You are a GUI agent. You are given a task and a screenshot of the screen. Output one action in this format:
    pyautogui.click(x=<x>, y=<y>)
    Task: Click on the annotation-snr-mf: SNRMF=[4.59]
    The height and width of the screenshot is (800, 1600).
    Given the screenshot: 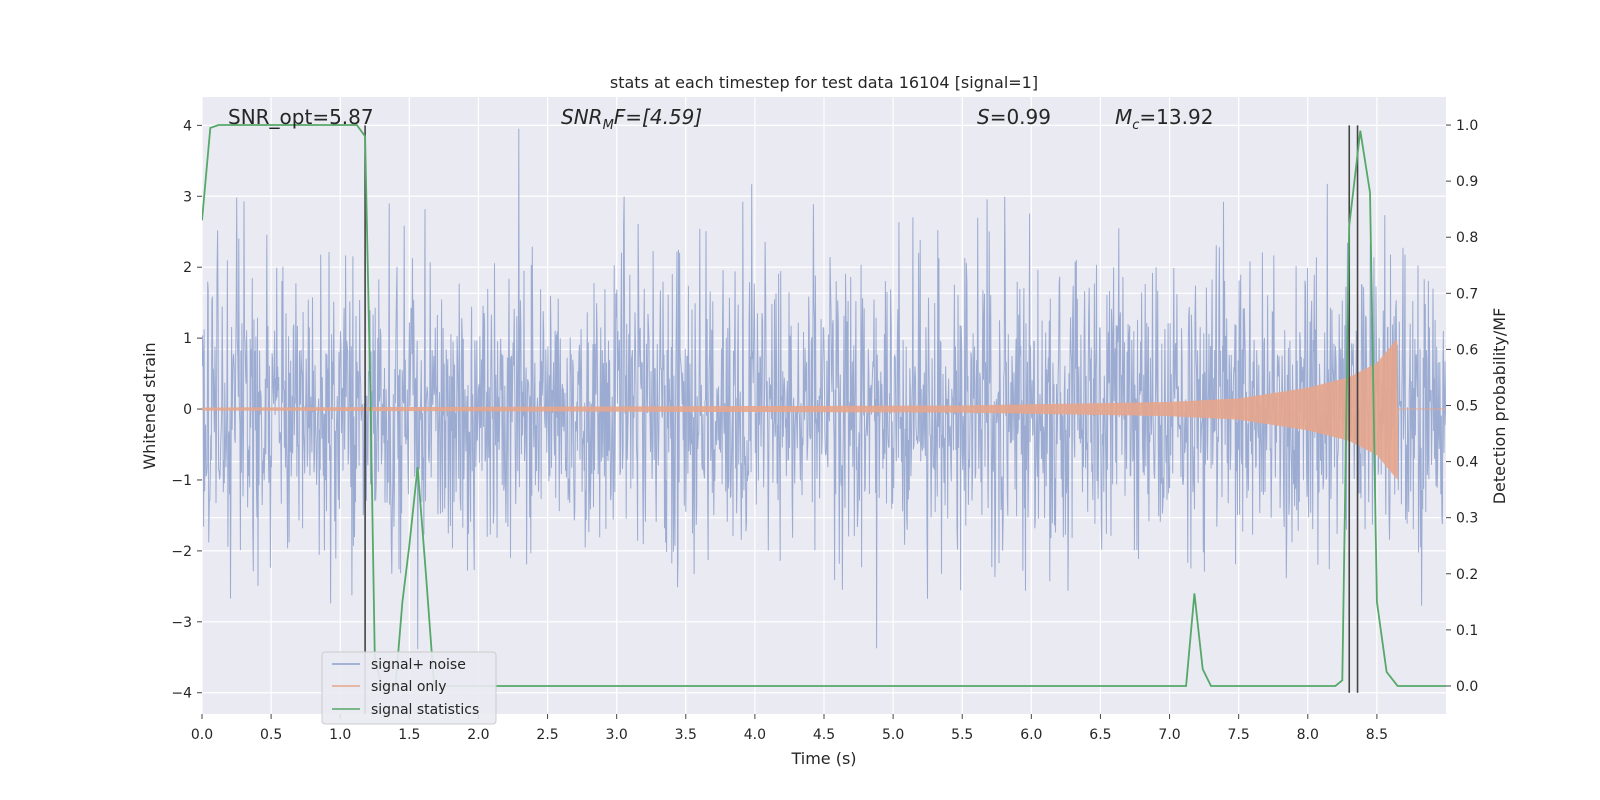 What is the action you would take?
    pyautogui.click(x=631, y=119)
    